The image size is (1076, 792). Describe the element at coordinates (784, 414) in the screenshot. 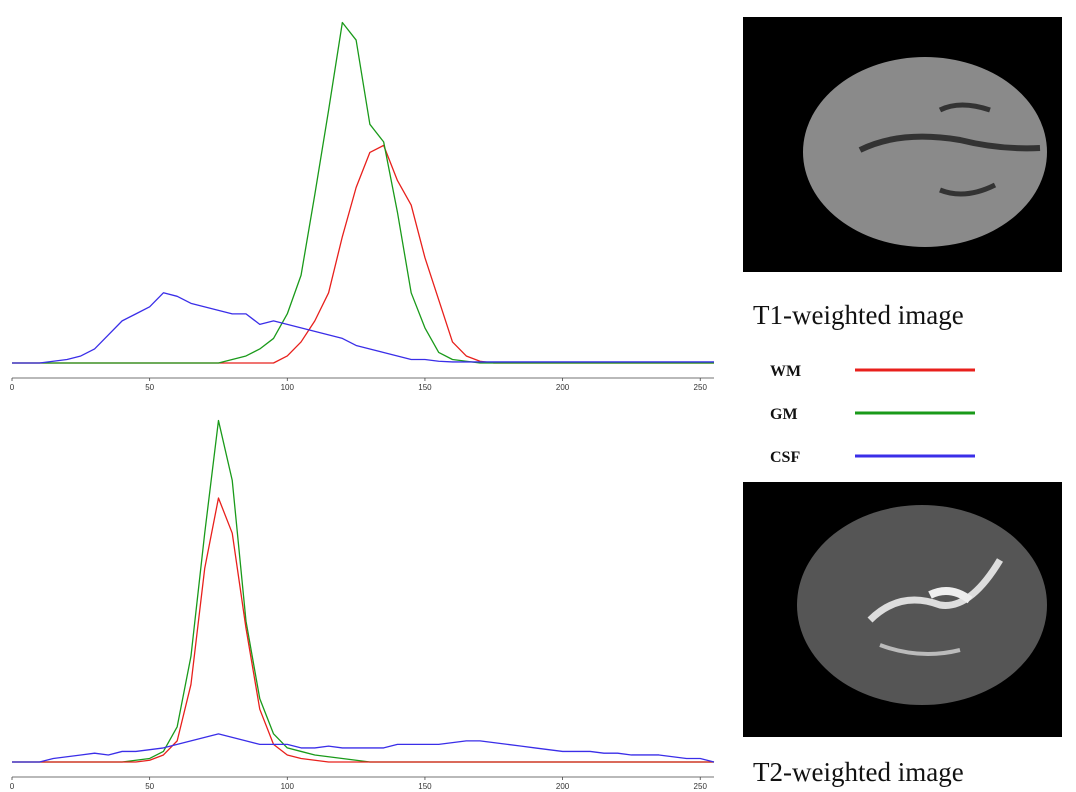

I see `legend-label: GM` at that location.